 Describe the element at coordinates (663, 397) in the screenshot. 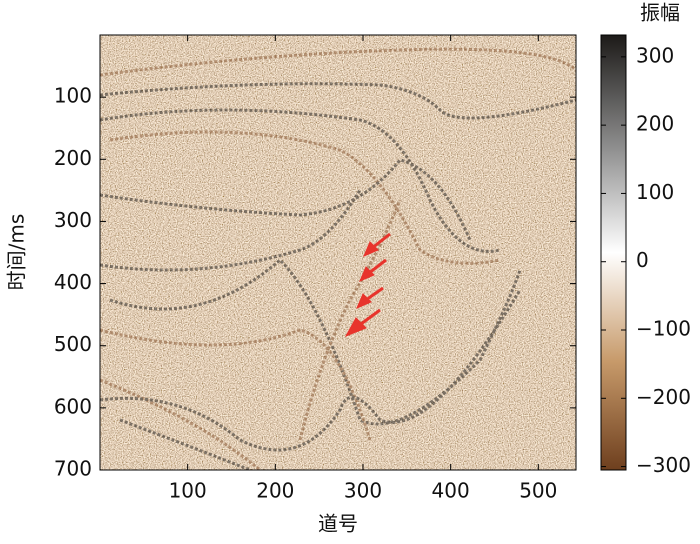

I see `colorbar-tick-label: −200` at that location.